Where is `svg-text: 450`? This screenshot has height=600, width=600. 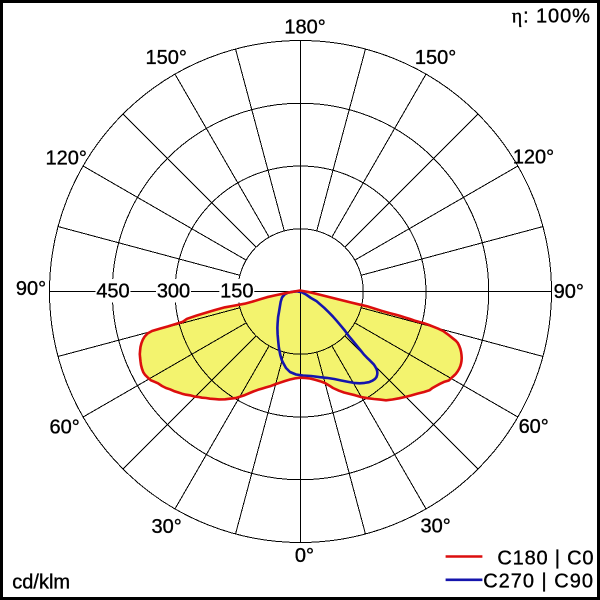
svg-text: 450 is located at coordinates (112, 291).